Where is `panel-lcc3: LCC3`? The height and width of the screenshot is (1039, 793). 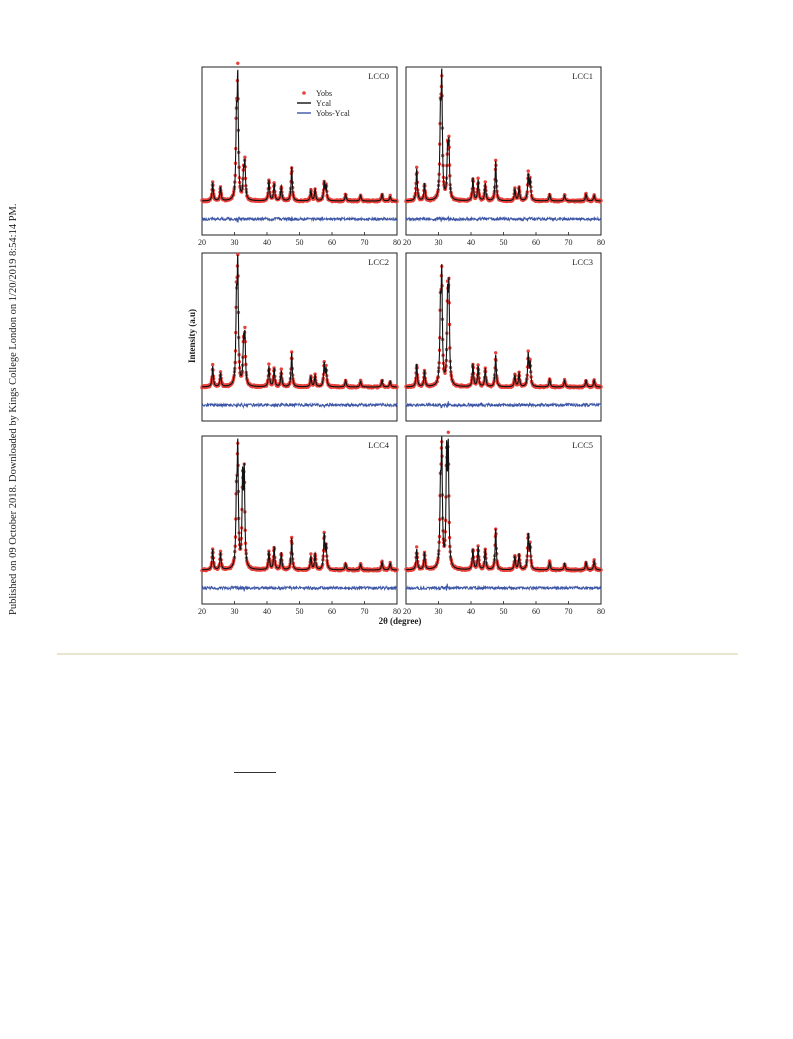
panel-lcc3: LCC3 is located at coordinates (503, 337).